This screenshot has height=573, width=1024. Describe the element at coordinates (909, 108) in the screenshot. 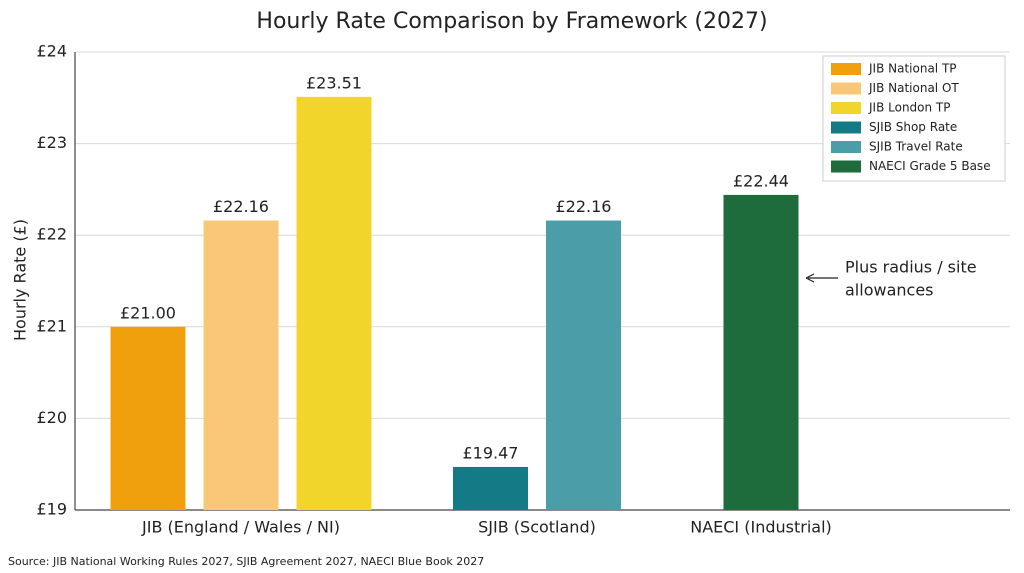

I see `legend-label: JIB London TP` at that location.